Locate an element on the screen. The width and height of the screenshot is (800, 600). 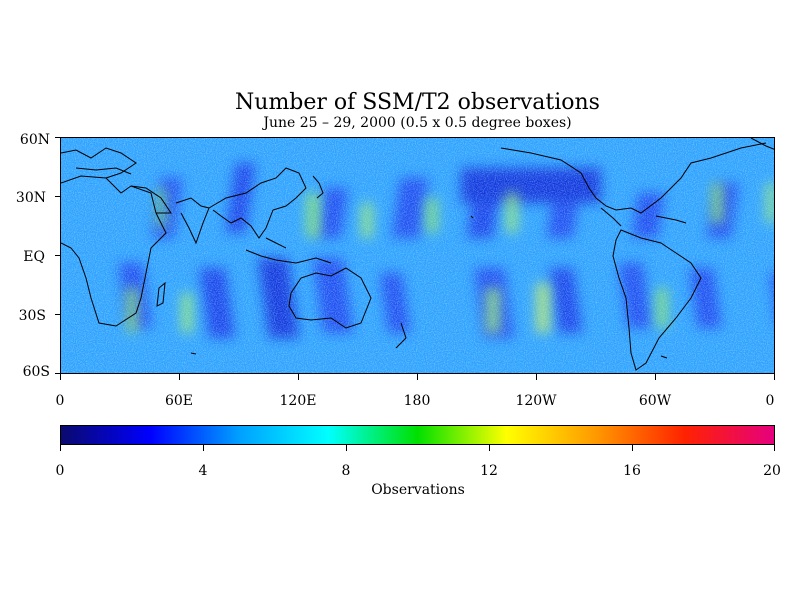
lat-axis-ticks is located at coordinates (57, 255).